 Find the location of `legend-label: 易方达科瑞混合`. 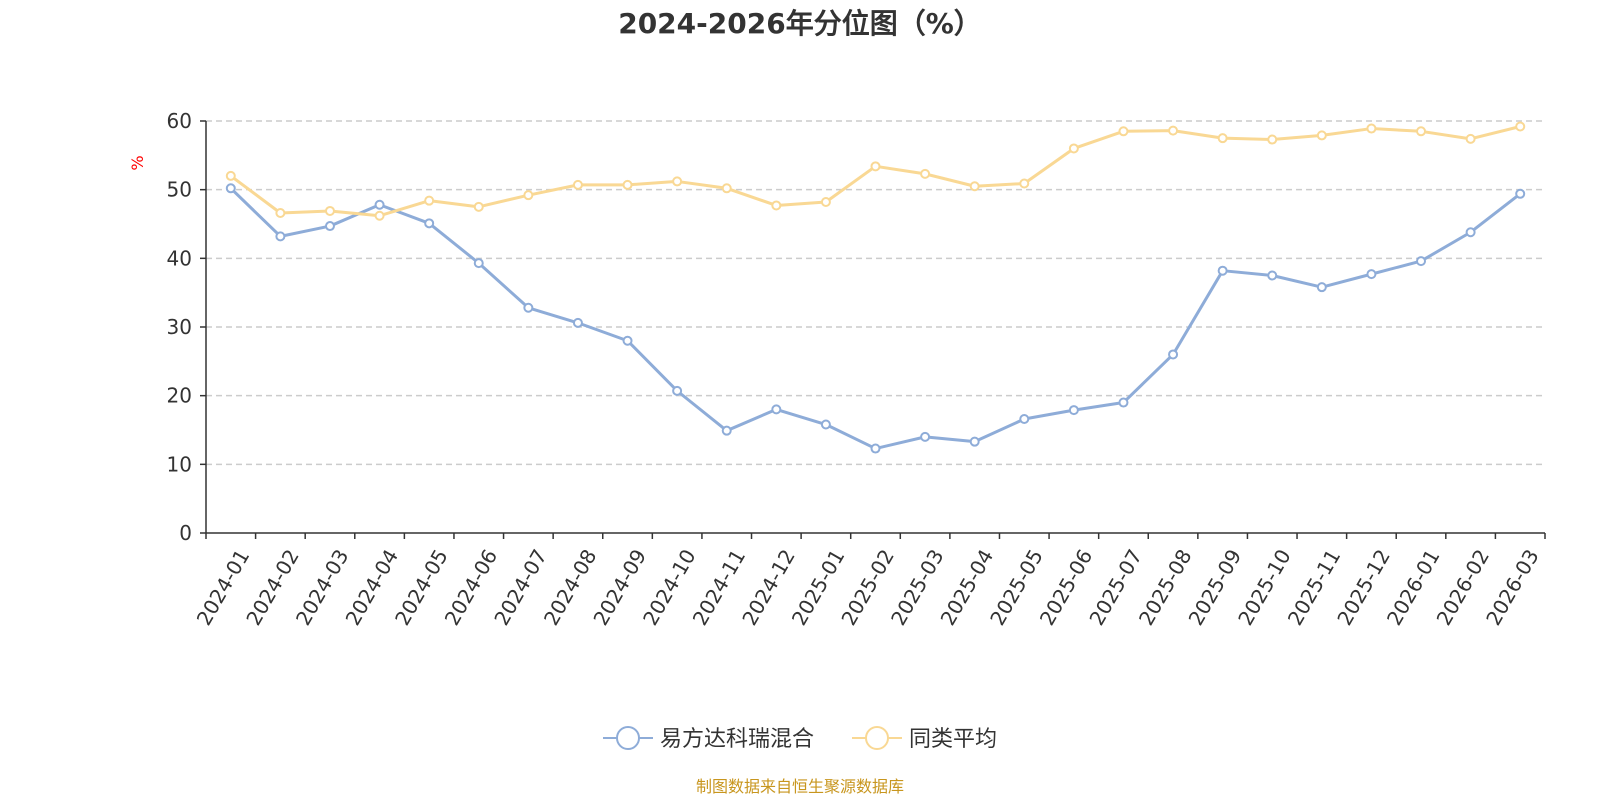

legend-label: 易方达科瑞混合 is located at coordinates (737, 739).